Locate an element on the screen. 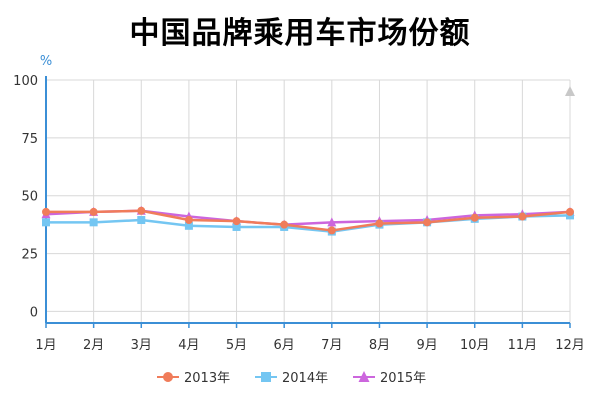  legend-label: 2014年 is located at coordinates (305, 378).